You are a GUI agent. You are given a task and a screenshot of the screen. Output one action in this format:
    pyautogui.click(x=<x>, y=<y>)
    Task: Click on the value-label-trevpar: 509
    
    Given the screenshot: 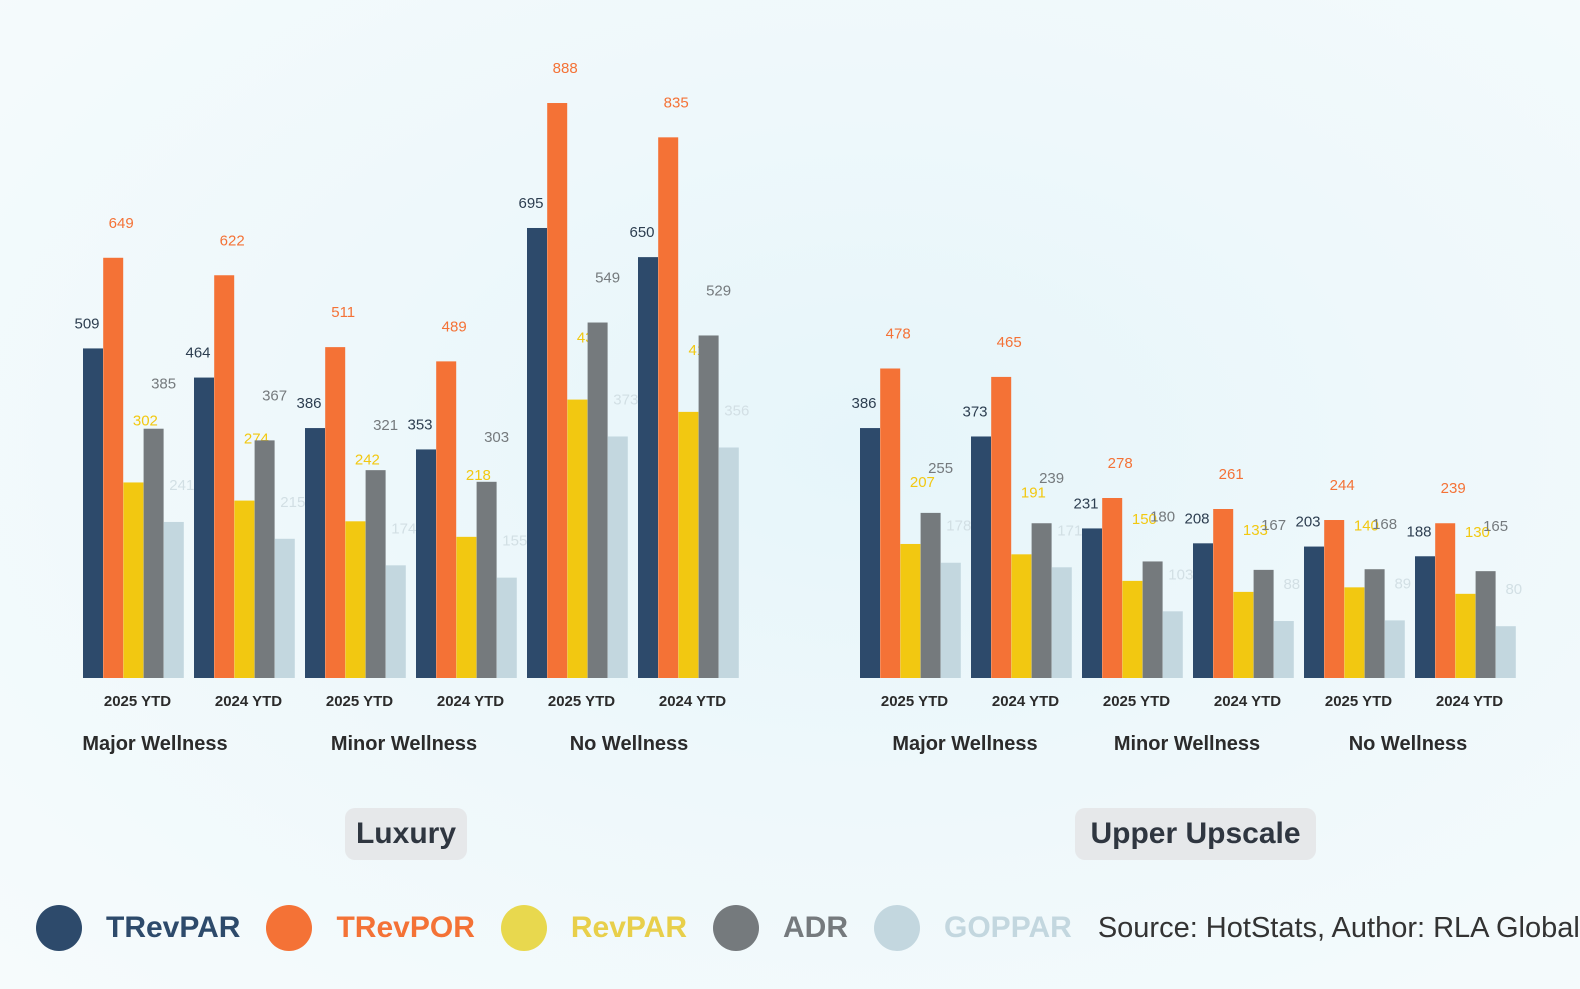 What is the action you would take?
    pyautogui.click(x=86, y=323)
    